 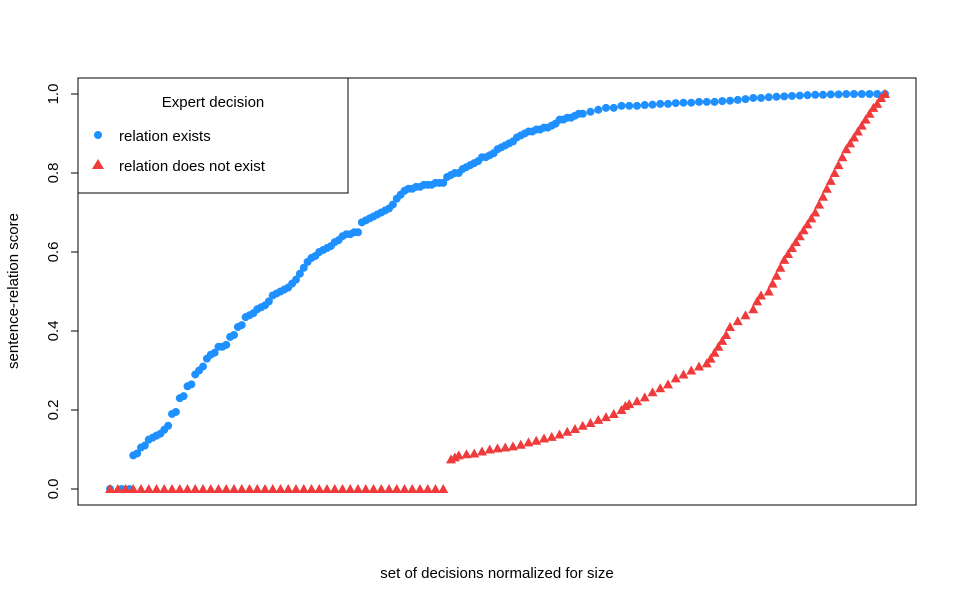 I want to click on y-tick-label: 0.0, so click(x=53, y=489).